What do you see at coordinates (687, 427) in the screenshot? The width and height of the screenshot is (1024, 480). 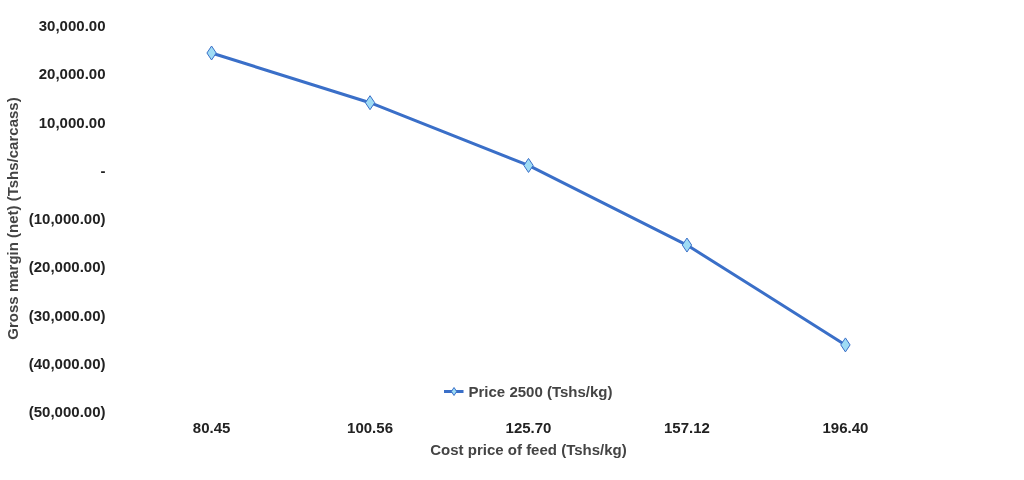 I see `x-tick-label: 157.12` at bounding box center [687, 427].